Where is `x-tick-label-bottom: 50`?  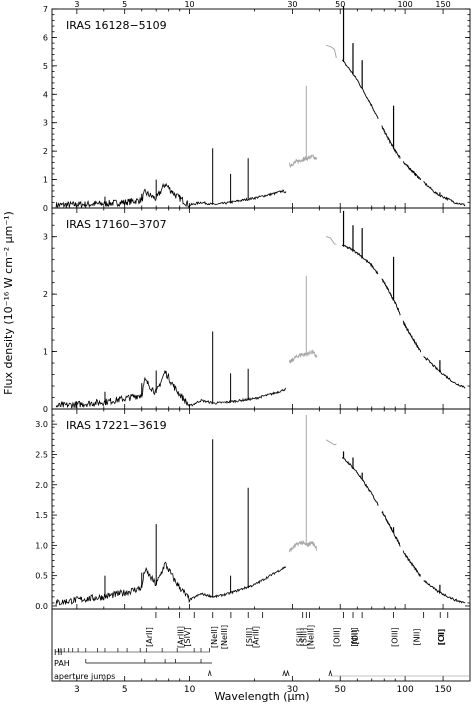 x-tick-label-bottom: 50 is located at coordinates (341, 690).